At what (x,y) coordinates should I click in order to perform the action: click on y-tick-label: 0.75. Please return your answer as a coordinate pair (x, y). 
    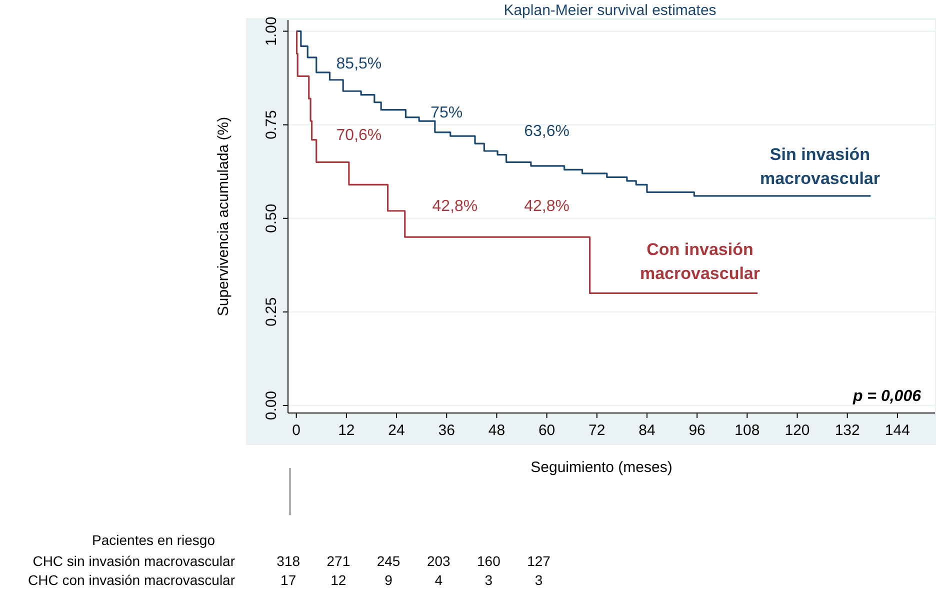
    Looking at the image, I should click on (271, 125).